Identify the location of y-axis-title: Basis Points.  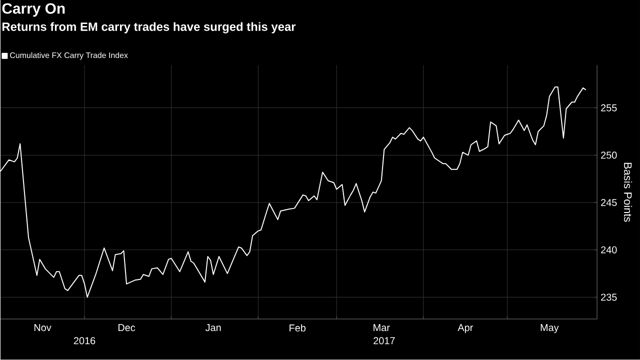
(628, 192).